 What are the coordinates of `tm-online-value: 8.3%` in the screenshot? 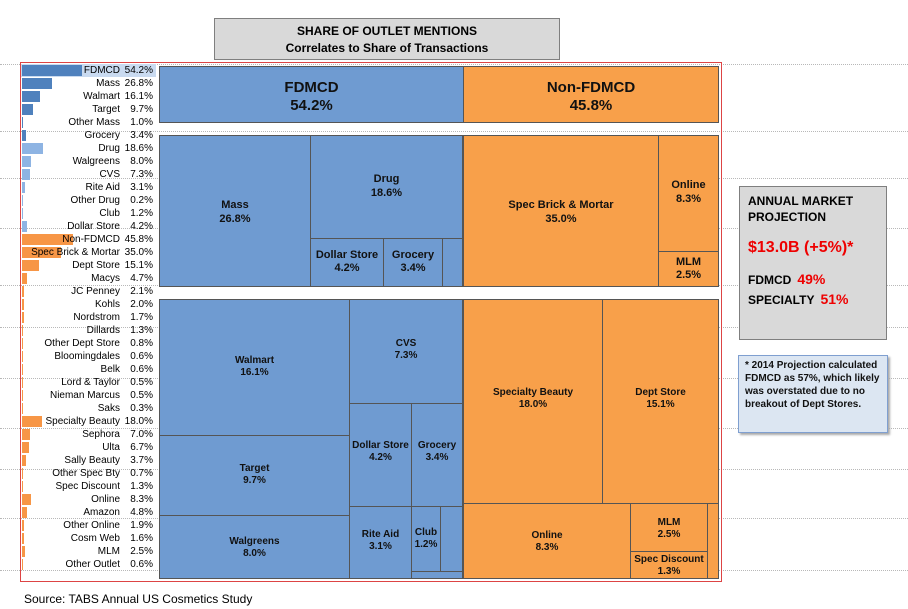 It's located at (547, 547).